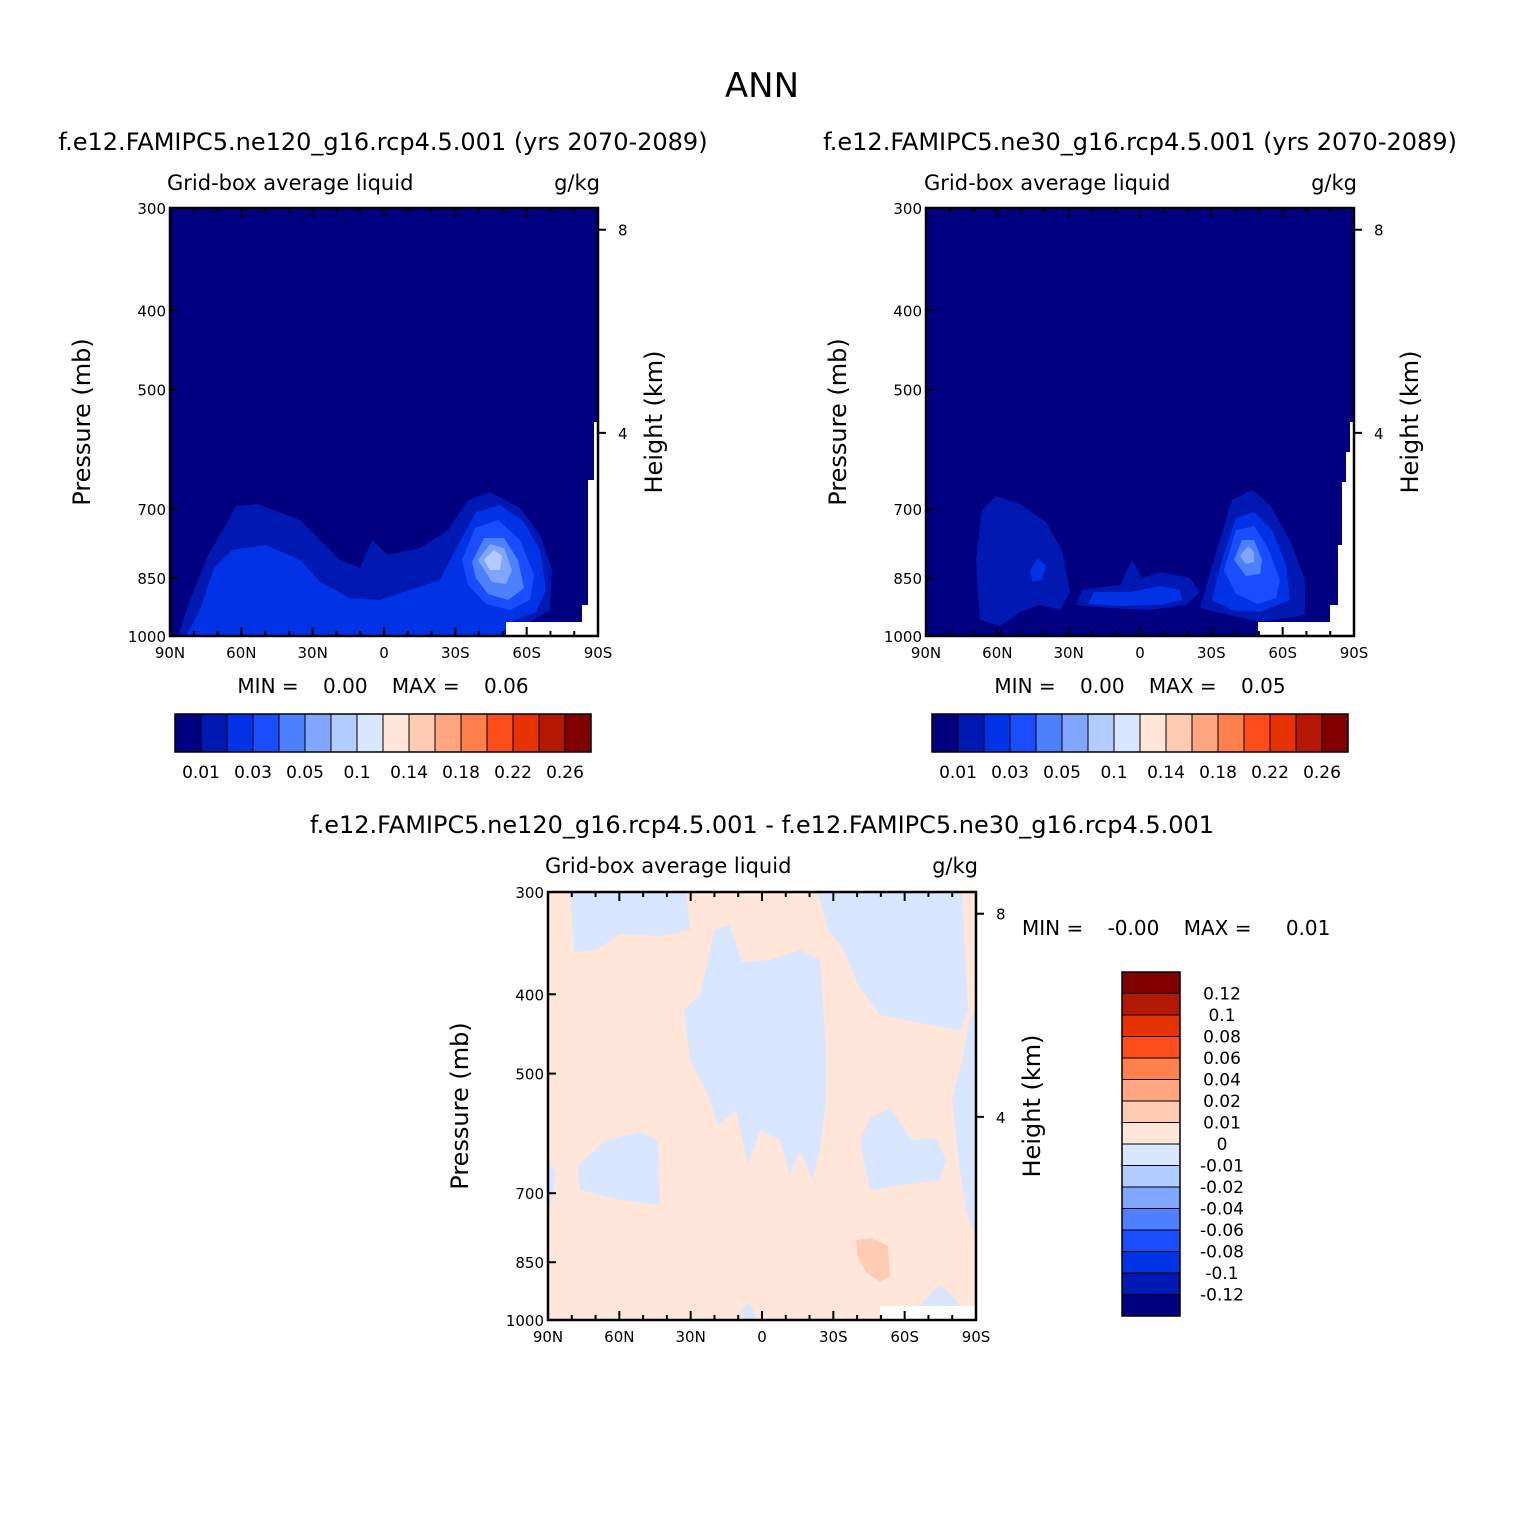 This screenshot has height=1524, width=1524. Describe the element at coordinates (873, 1260) in the screenshot. I see `contour-positive-0.01` at that location.